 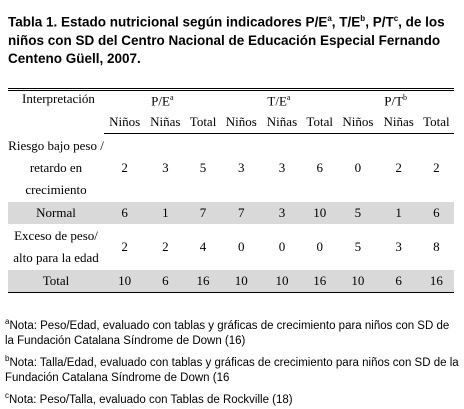 I want to click on group-label: P/E, so click(x=160, y=101).